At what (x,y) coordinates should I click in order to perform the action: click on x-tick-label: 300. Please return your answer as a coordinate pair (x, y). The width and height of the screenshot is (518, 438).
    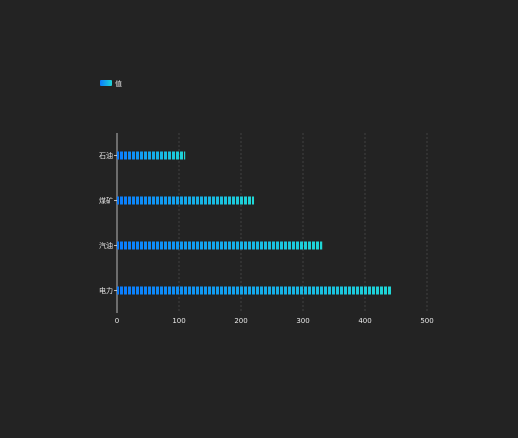
    Looking at the image, I should click on (302, 321).